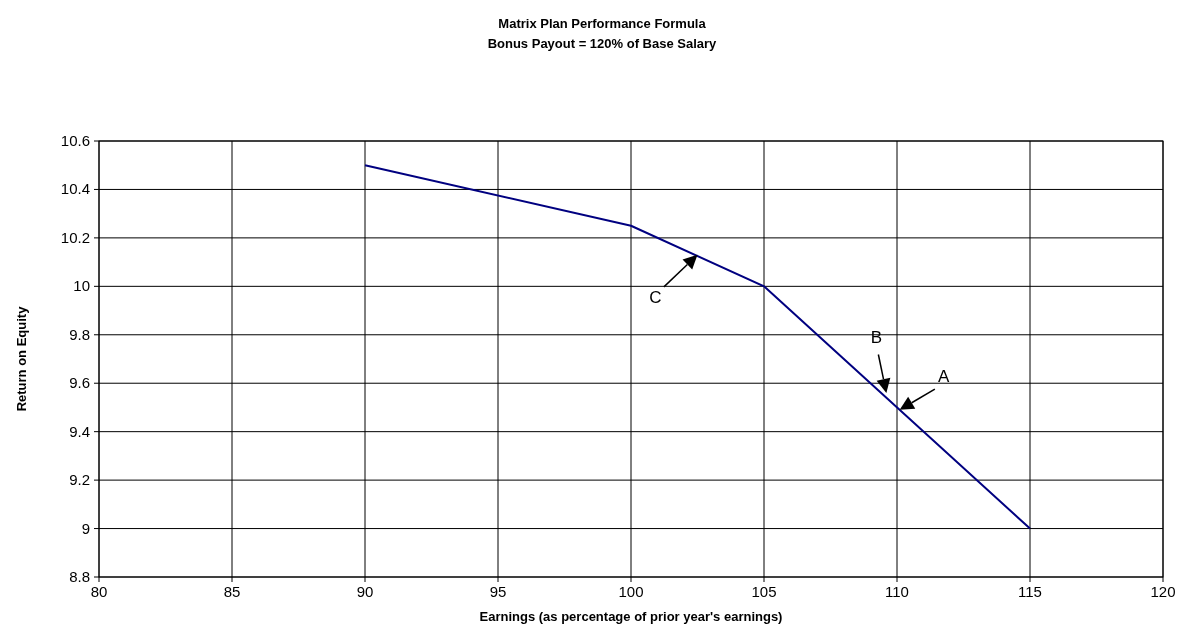 The height and width of the screenshot is (629, 1184). I want to click on y-tick-label: 9.4, so click(79, 431).